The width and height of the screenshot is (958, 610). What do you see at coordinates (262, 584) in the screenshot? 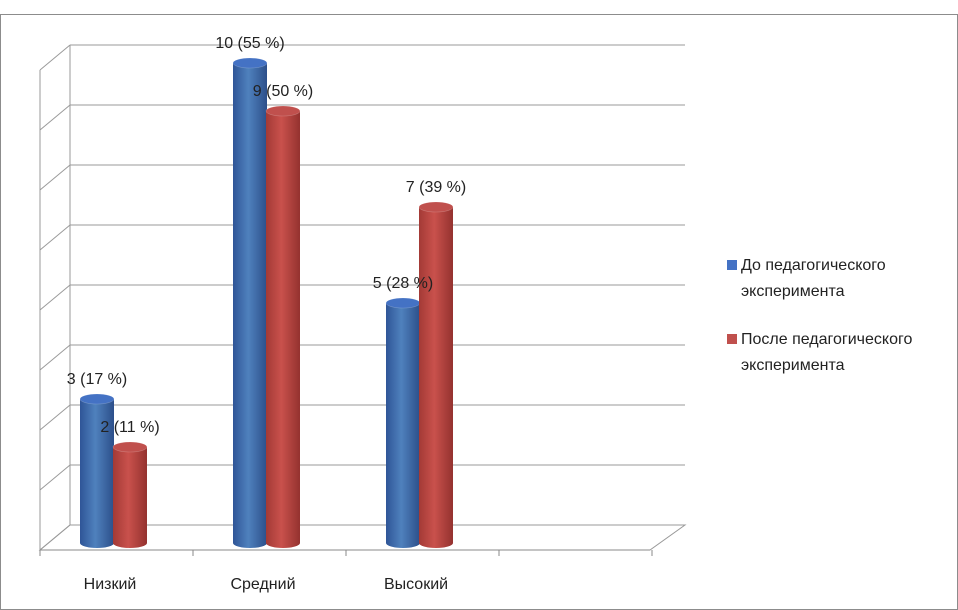
I see `category-label: Средний` at bounding box center [262, 584].